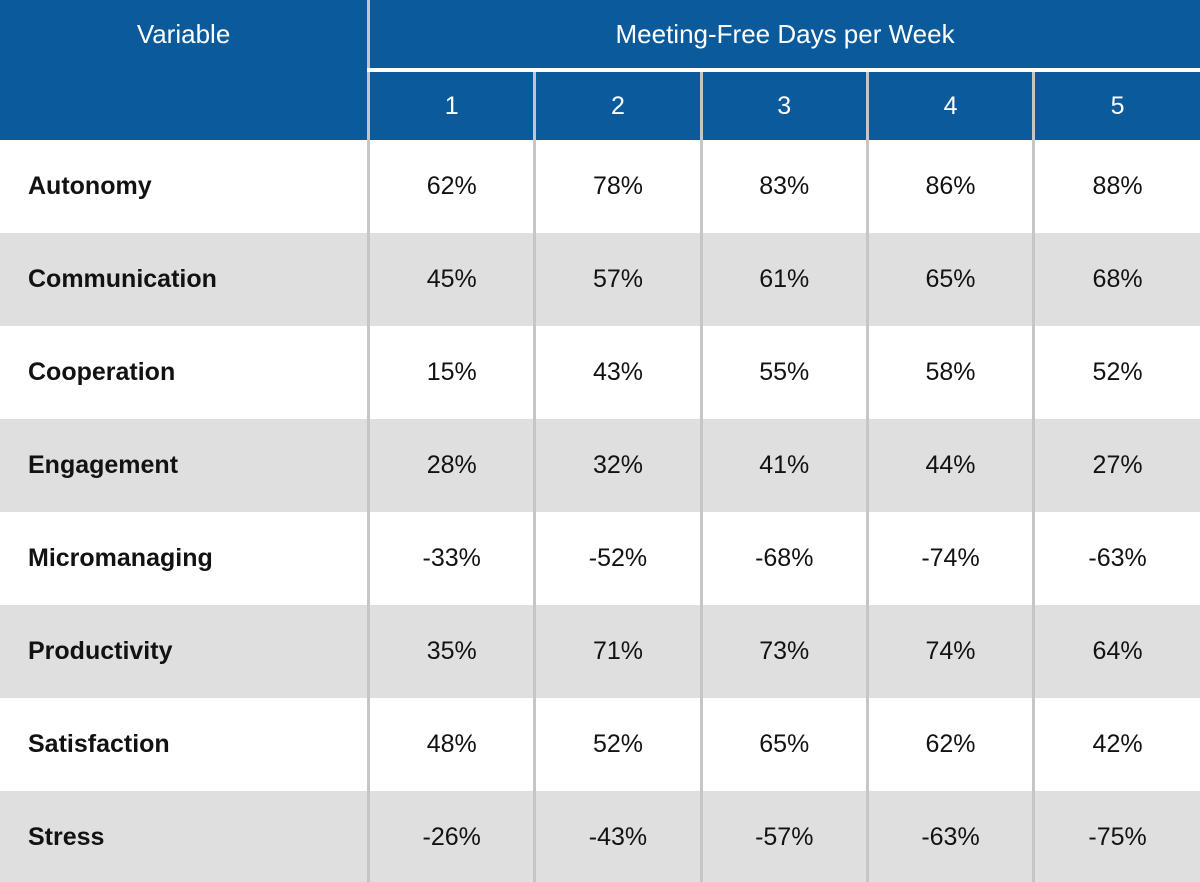 Image resolution: width=1200 pixels, height=882 pixels. Describe the element at coordinates (783, 279) in the screenshot. I see `value-cell: 61%` at that location.